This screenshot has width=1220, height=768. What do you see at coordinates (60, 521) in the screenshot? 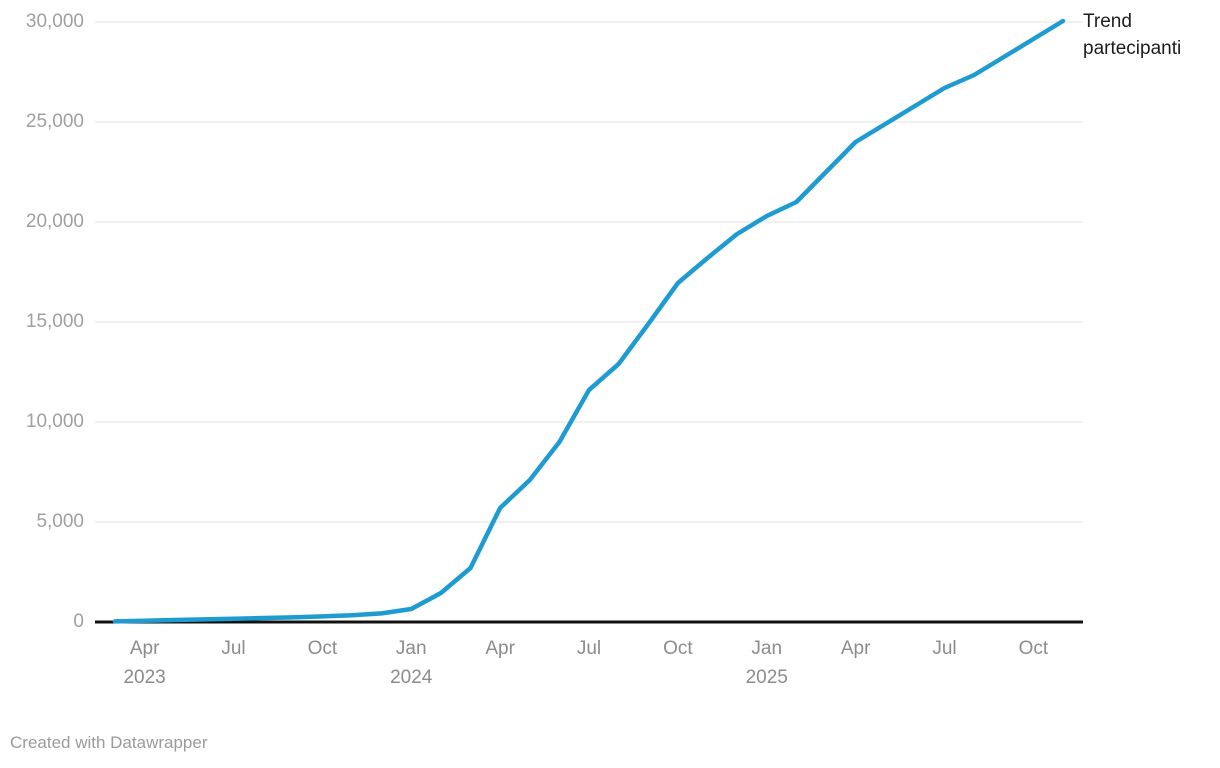
I see `y-tick-label: 5,000` at bounding box center [60, 521].